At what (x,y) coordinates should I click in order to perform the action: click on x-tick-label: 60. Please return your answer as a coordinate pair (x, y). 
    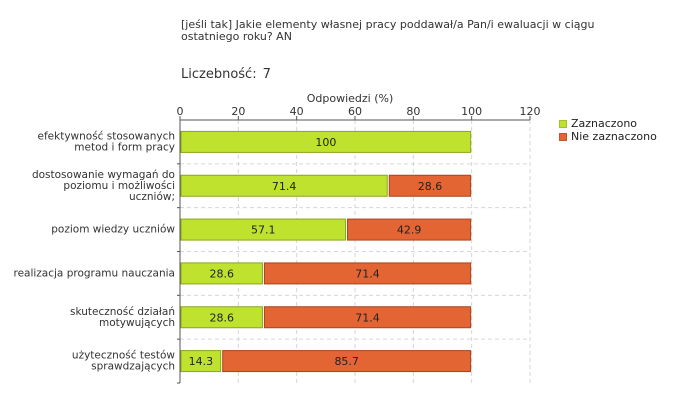
    Looking at the image, I should click on (355, 111).